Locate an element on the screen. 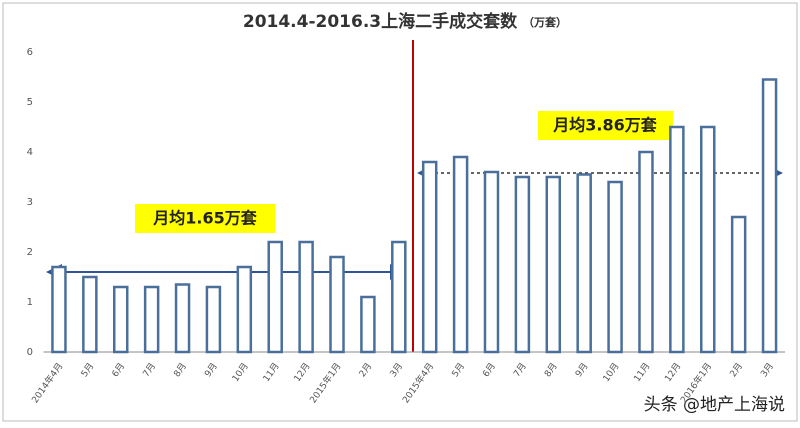  chart-subtitle: （万套） is located at coordinates (545, 22).